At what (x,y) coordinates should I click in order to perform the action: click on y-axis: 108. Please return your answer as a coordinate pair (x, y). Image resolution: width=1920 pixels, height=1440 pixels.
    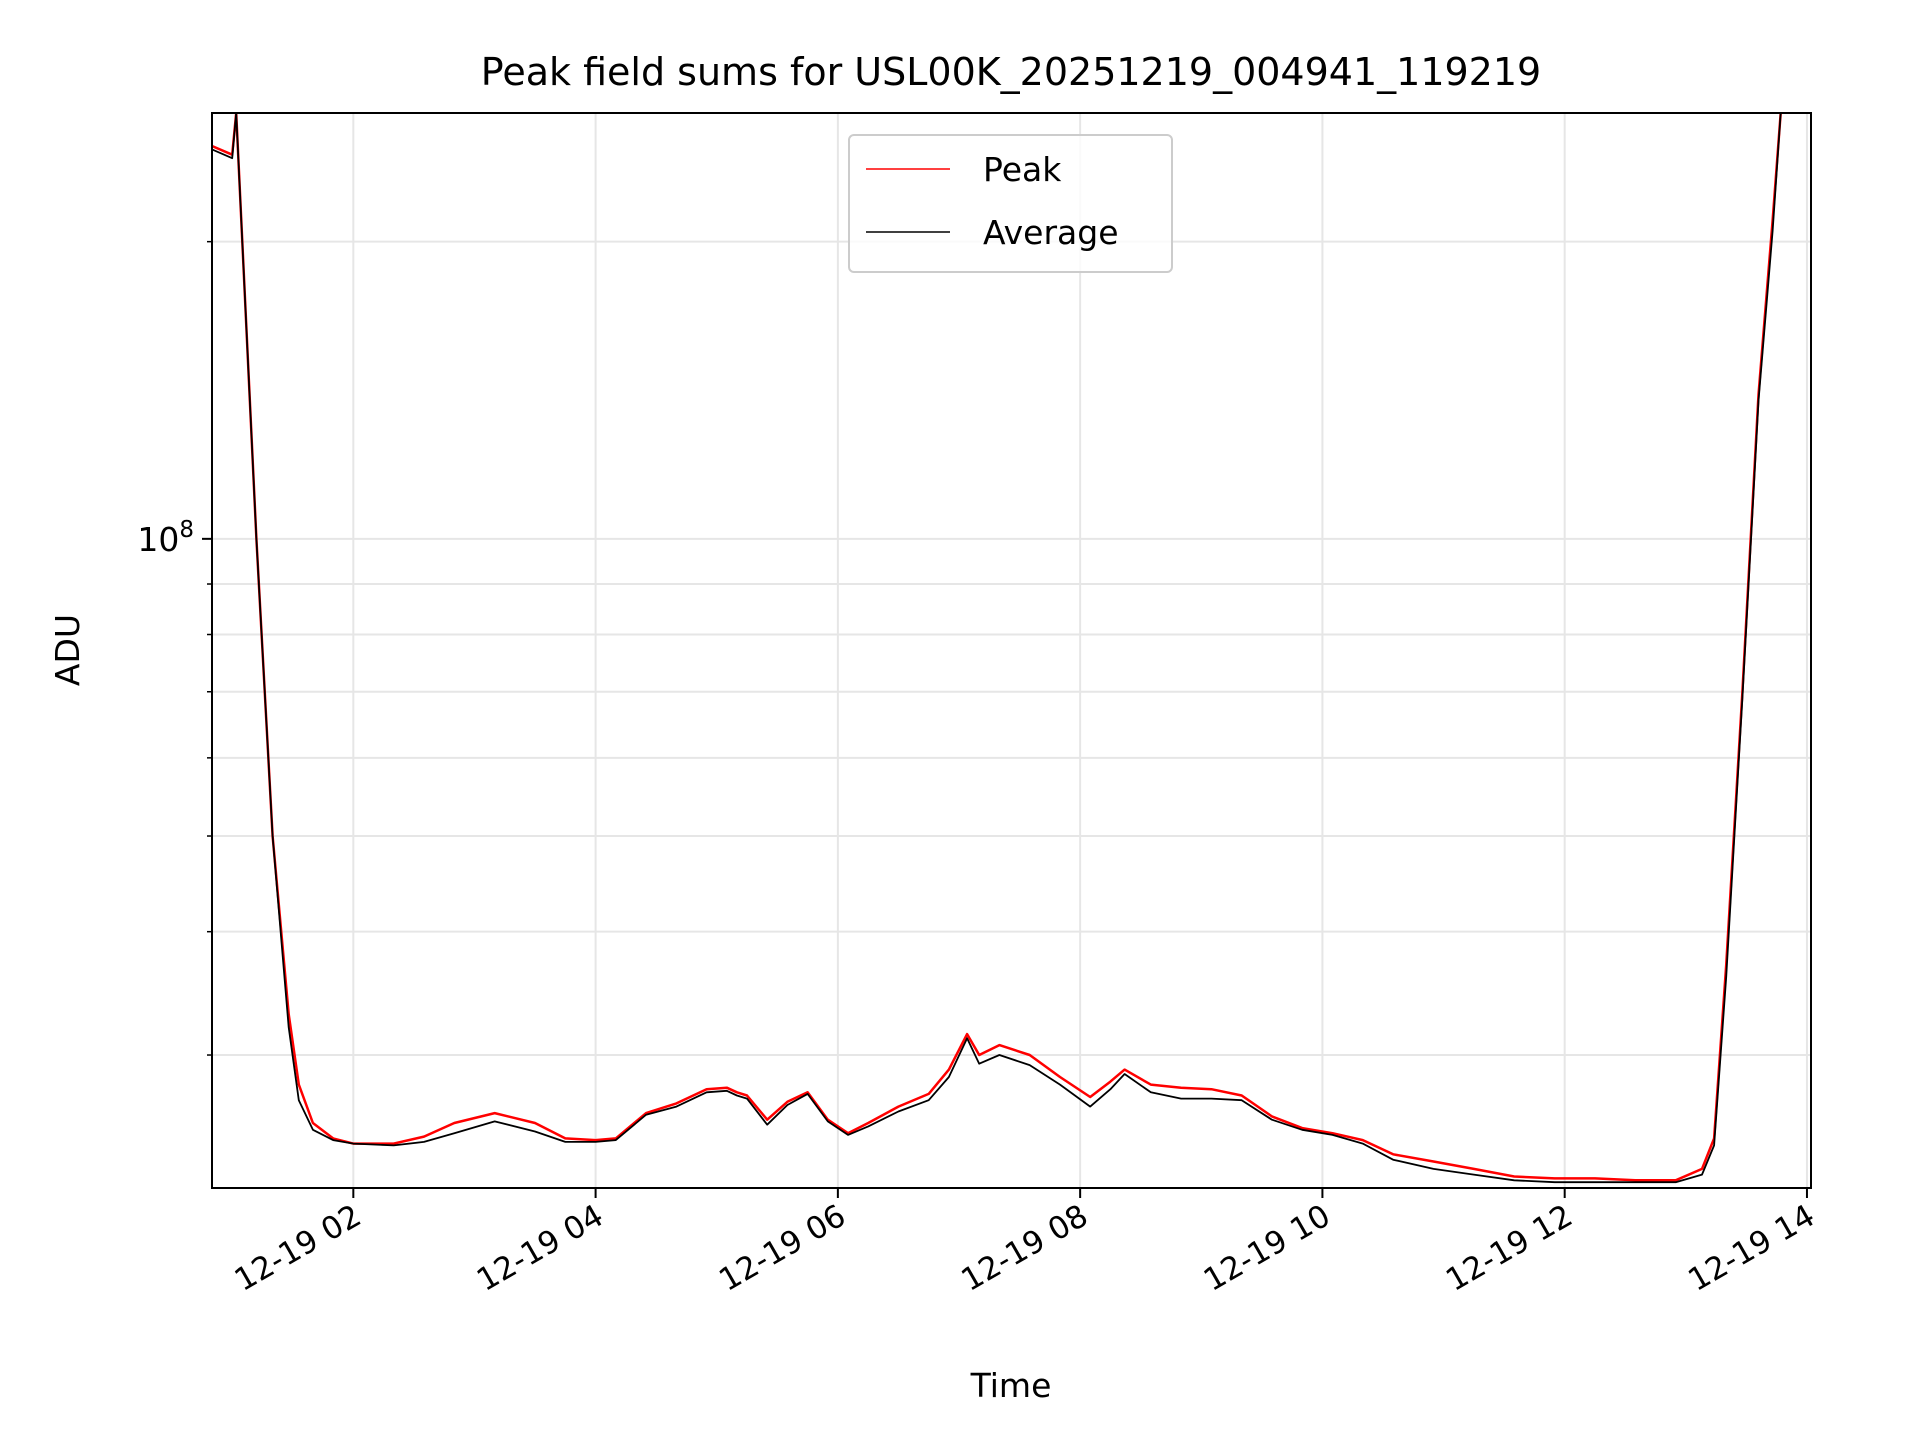
    Looking at the image, I should click on (174, 648).